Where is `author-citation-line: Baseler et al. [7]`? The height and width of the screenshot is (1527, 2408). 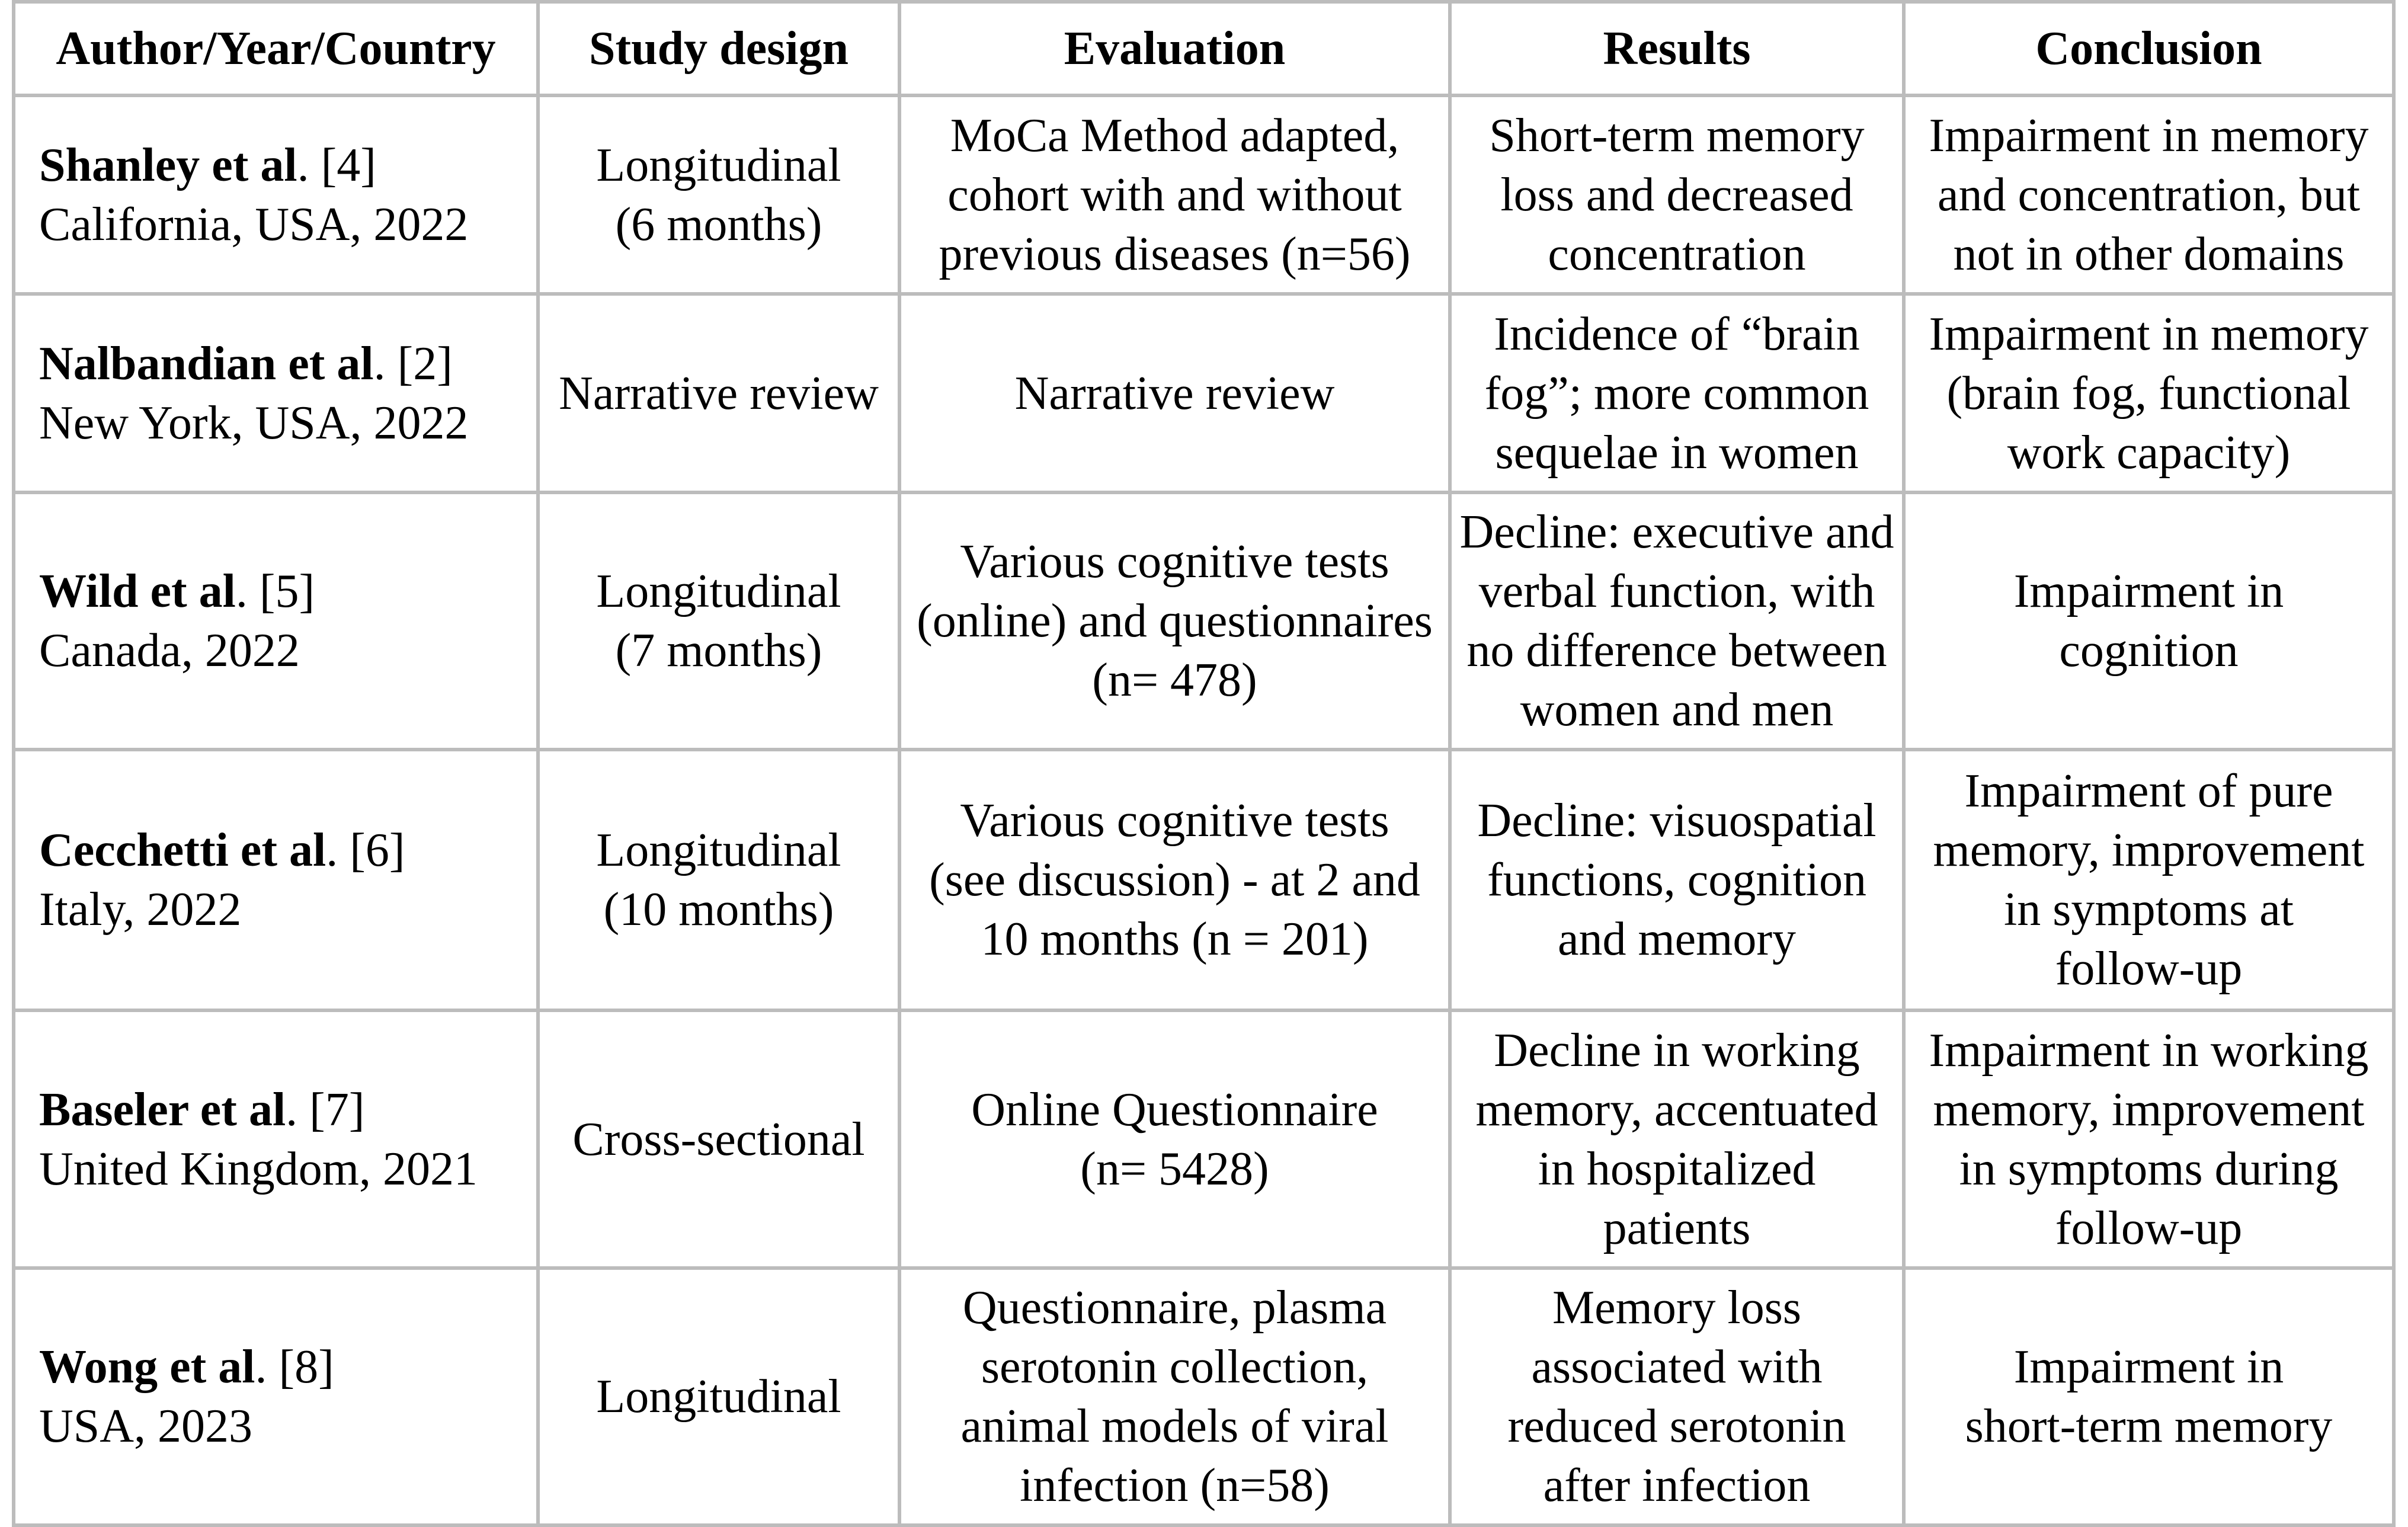 author-citation-line: Baseler et al. [7] is located at coordinates (285, 1109).